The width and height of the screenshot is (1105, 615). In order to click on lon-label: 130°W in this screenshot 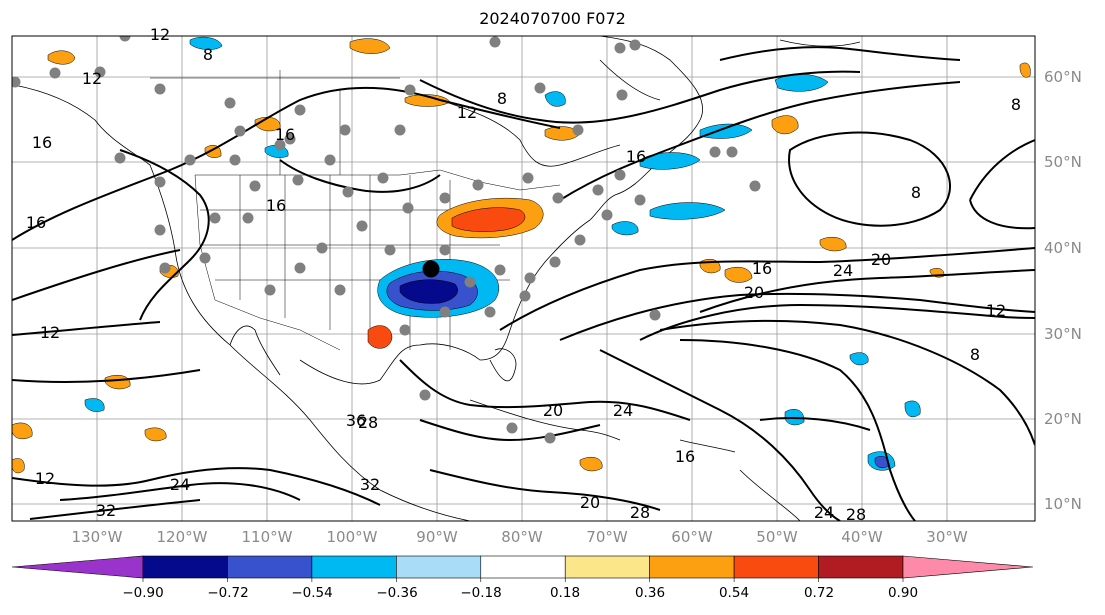, I will do `click(97, 537)`.